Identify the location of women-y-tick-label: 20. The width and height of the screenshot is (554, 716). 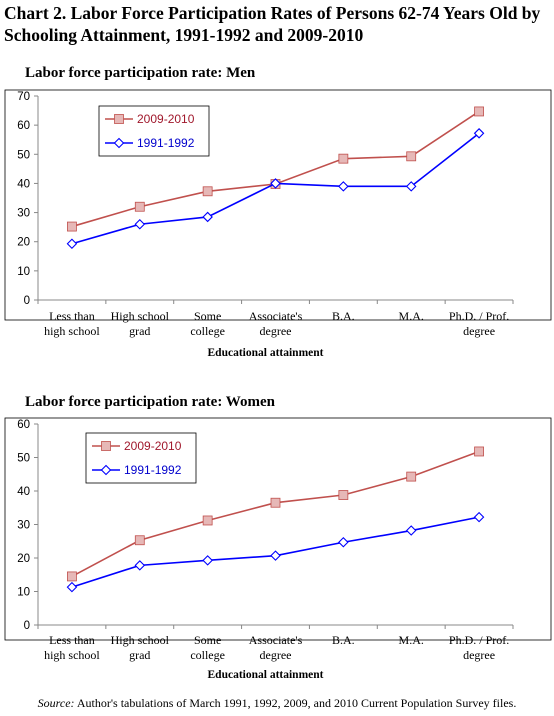
(23, 559).